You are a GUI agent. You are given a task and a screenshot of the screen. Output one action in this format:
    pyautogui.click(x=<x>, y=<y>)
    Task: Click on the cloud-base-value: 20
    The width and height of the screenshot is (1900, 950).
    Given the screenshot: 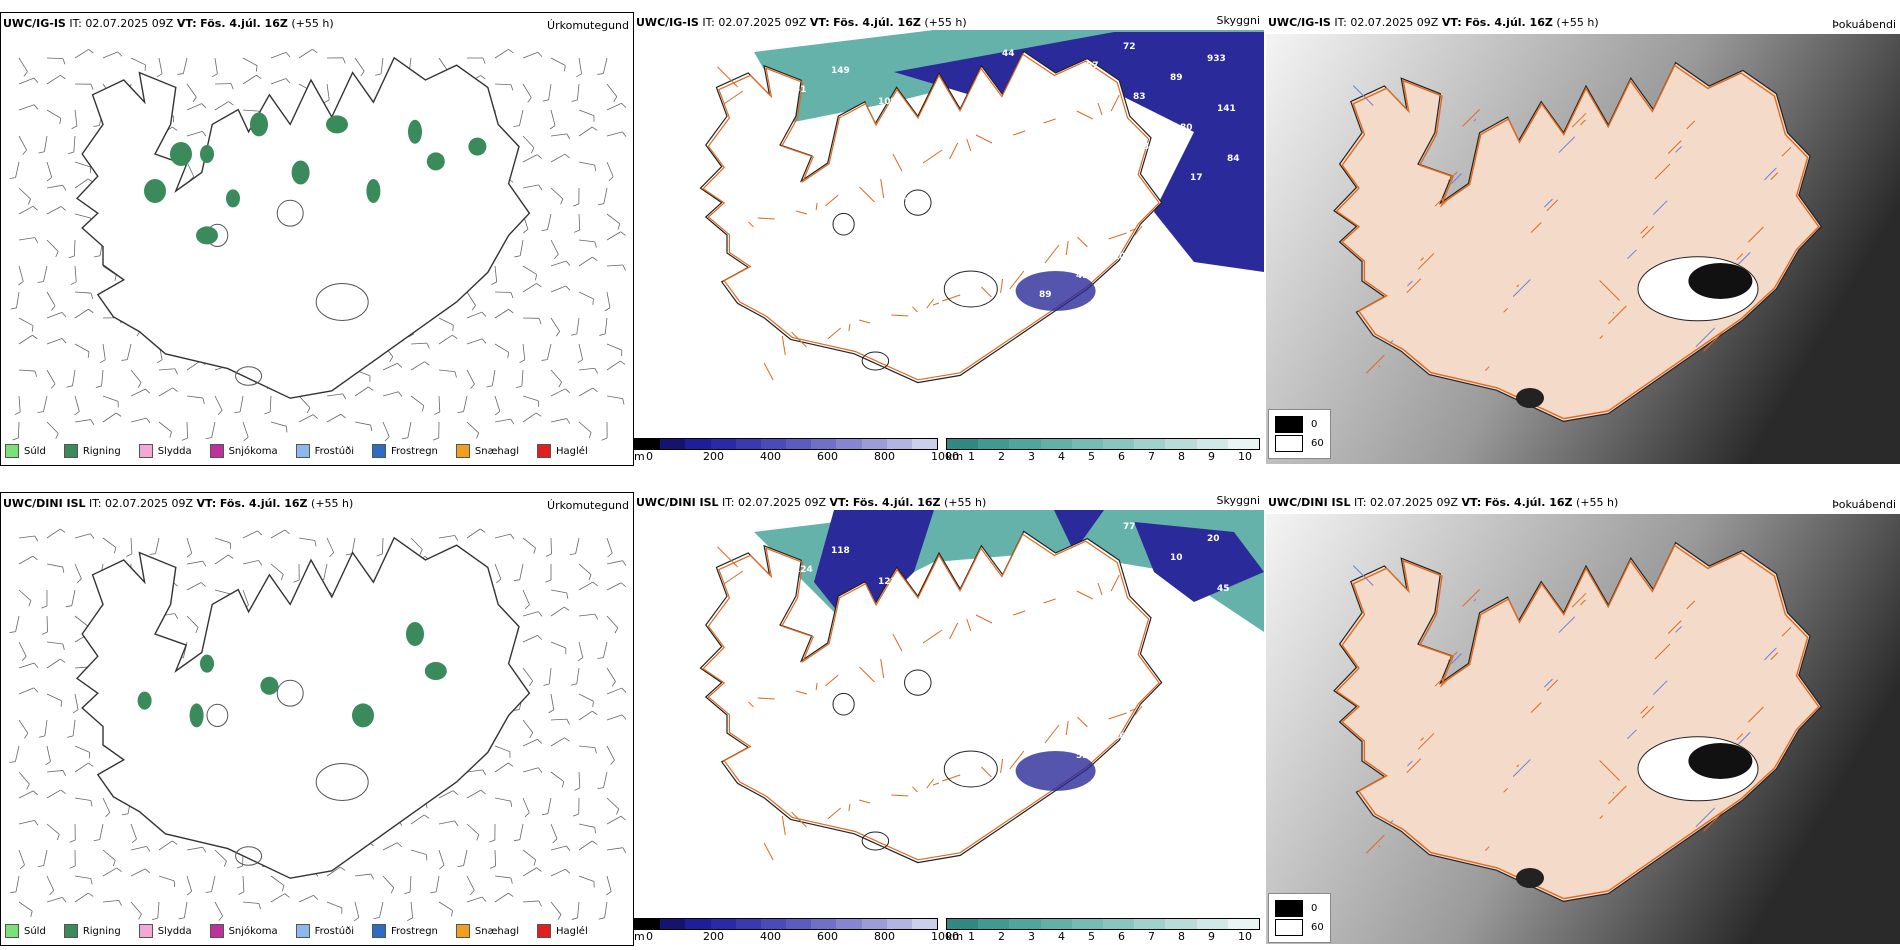 What is the action you would take?
    pyautogui.click(x=1213, y=539)
    